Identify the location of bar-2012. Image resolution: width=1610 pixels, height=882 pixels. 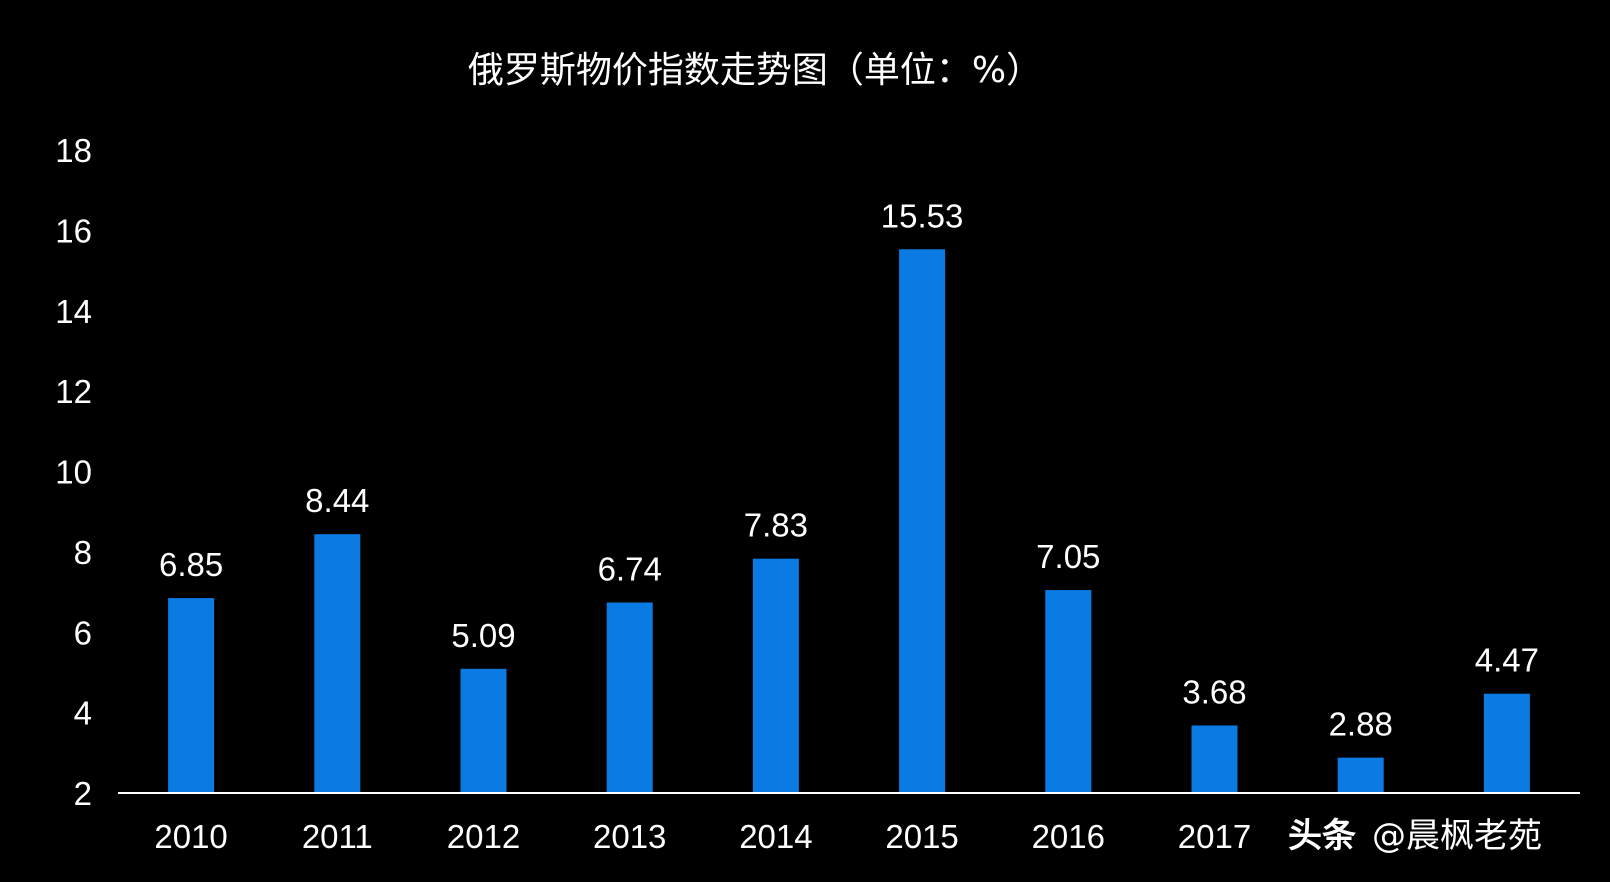
(483, 730).